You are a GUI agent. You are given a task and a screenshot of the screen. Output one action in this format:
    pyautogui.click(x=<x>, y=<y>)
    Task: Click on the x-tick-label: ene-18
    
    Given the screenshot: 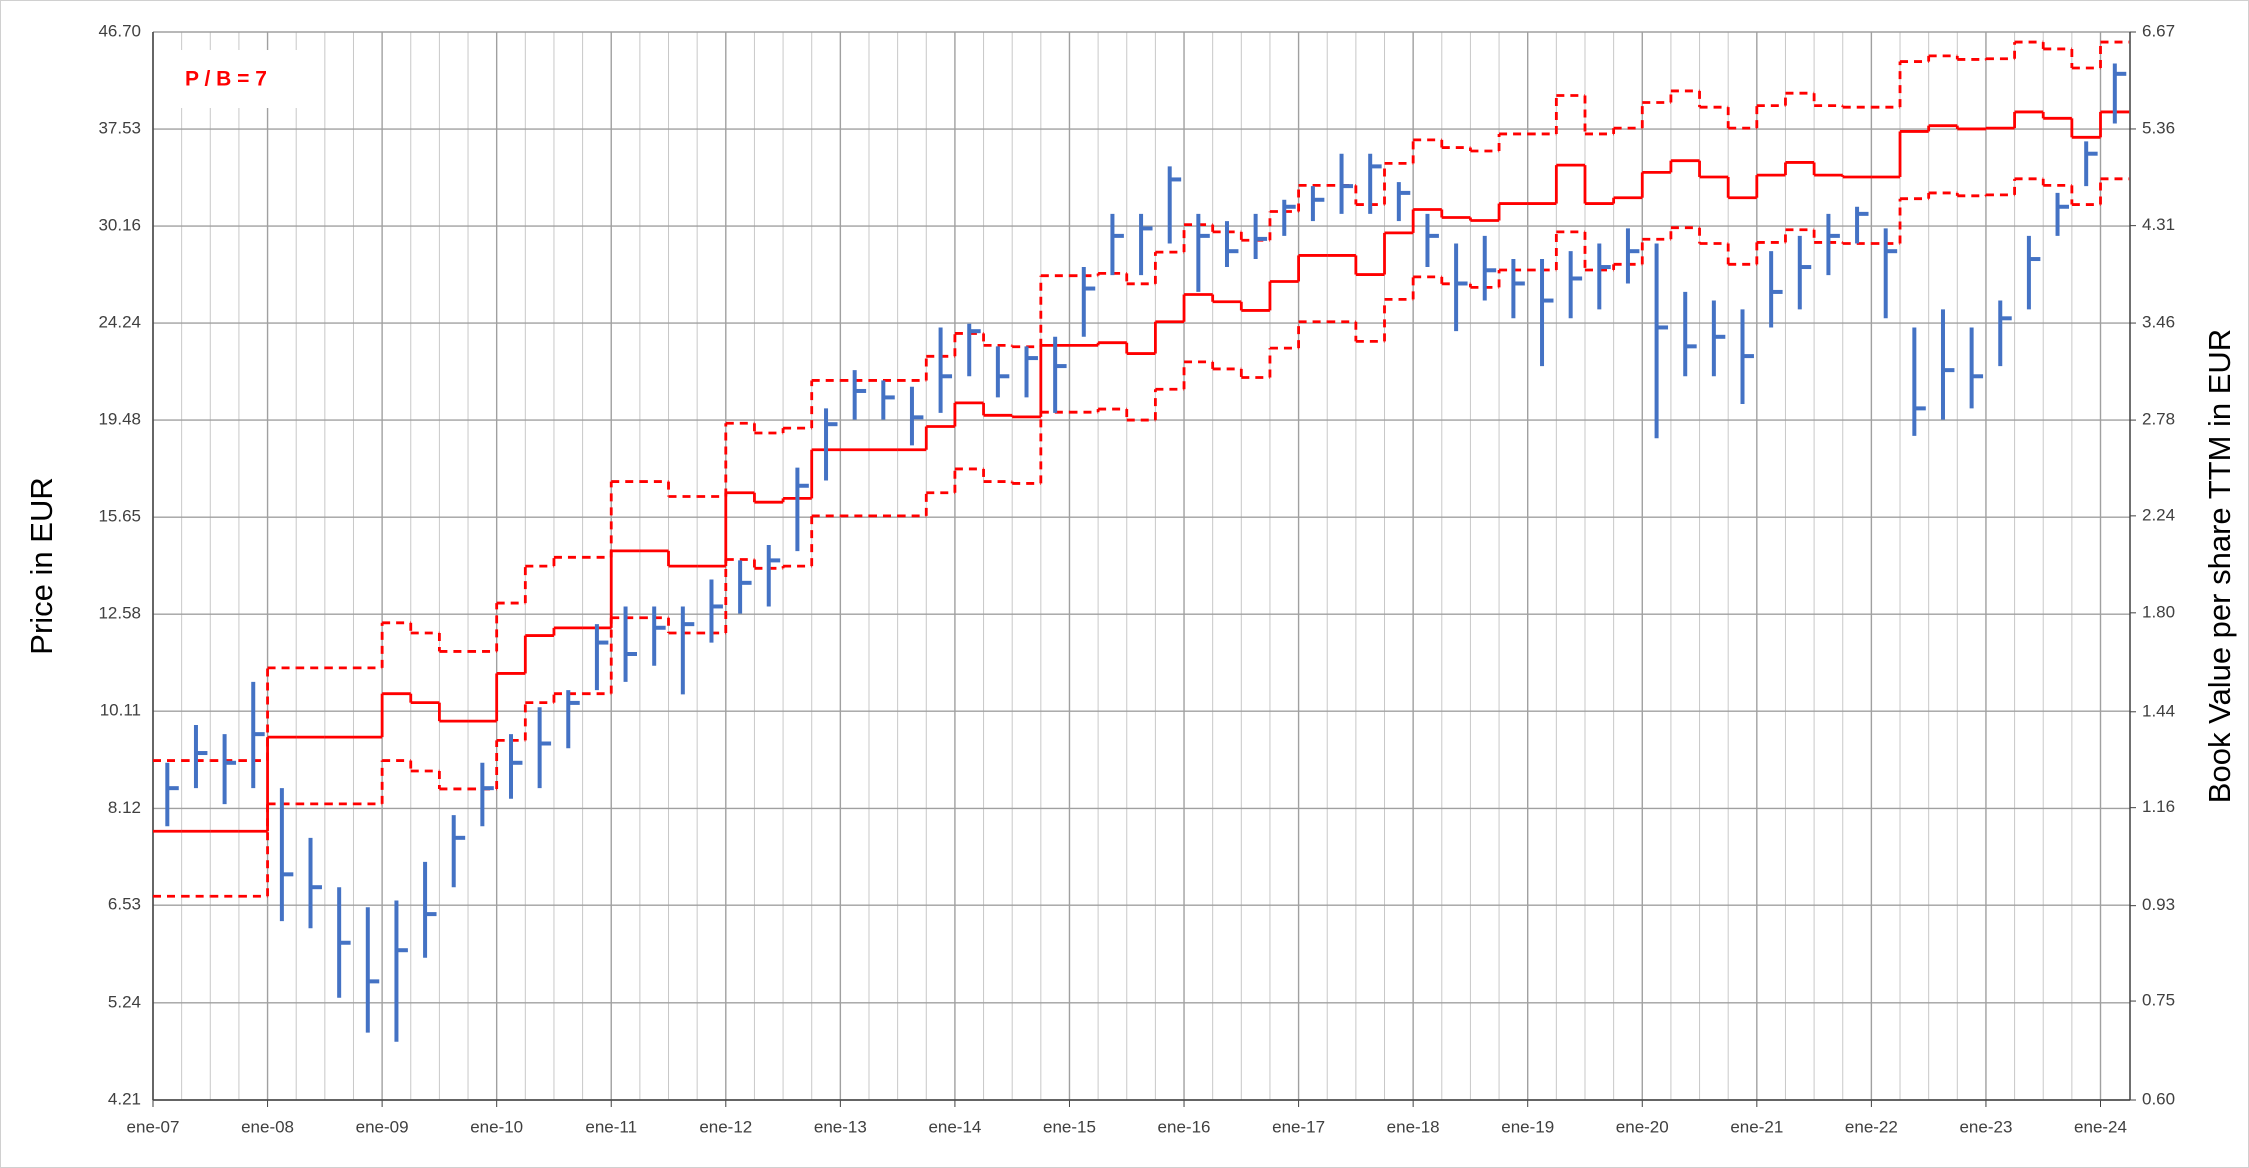 What is the action you would take?
    pyautogui.click(x=1413, y=1126)
    